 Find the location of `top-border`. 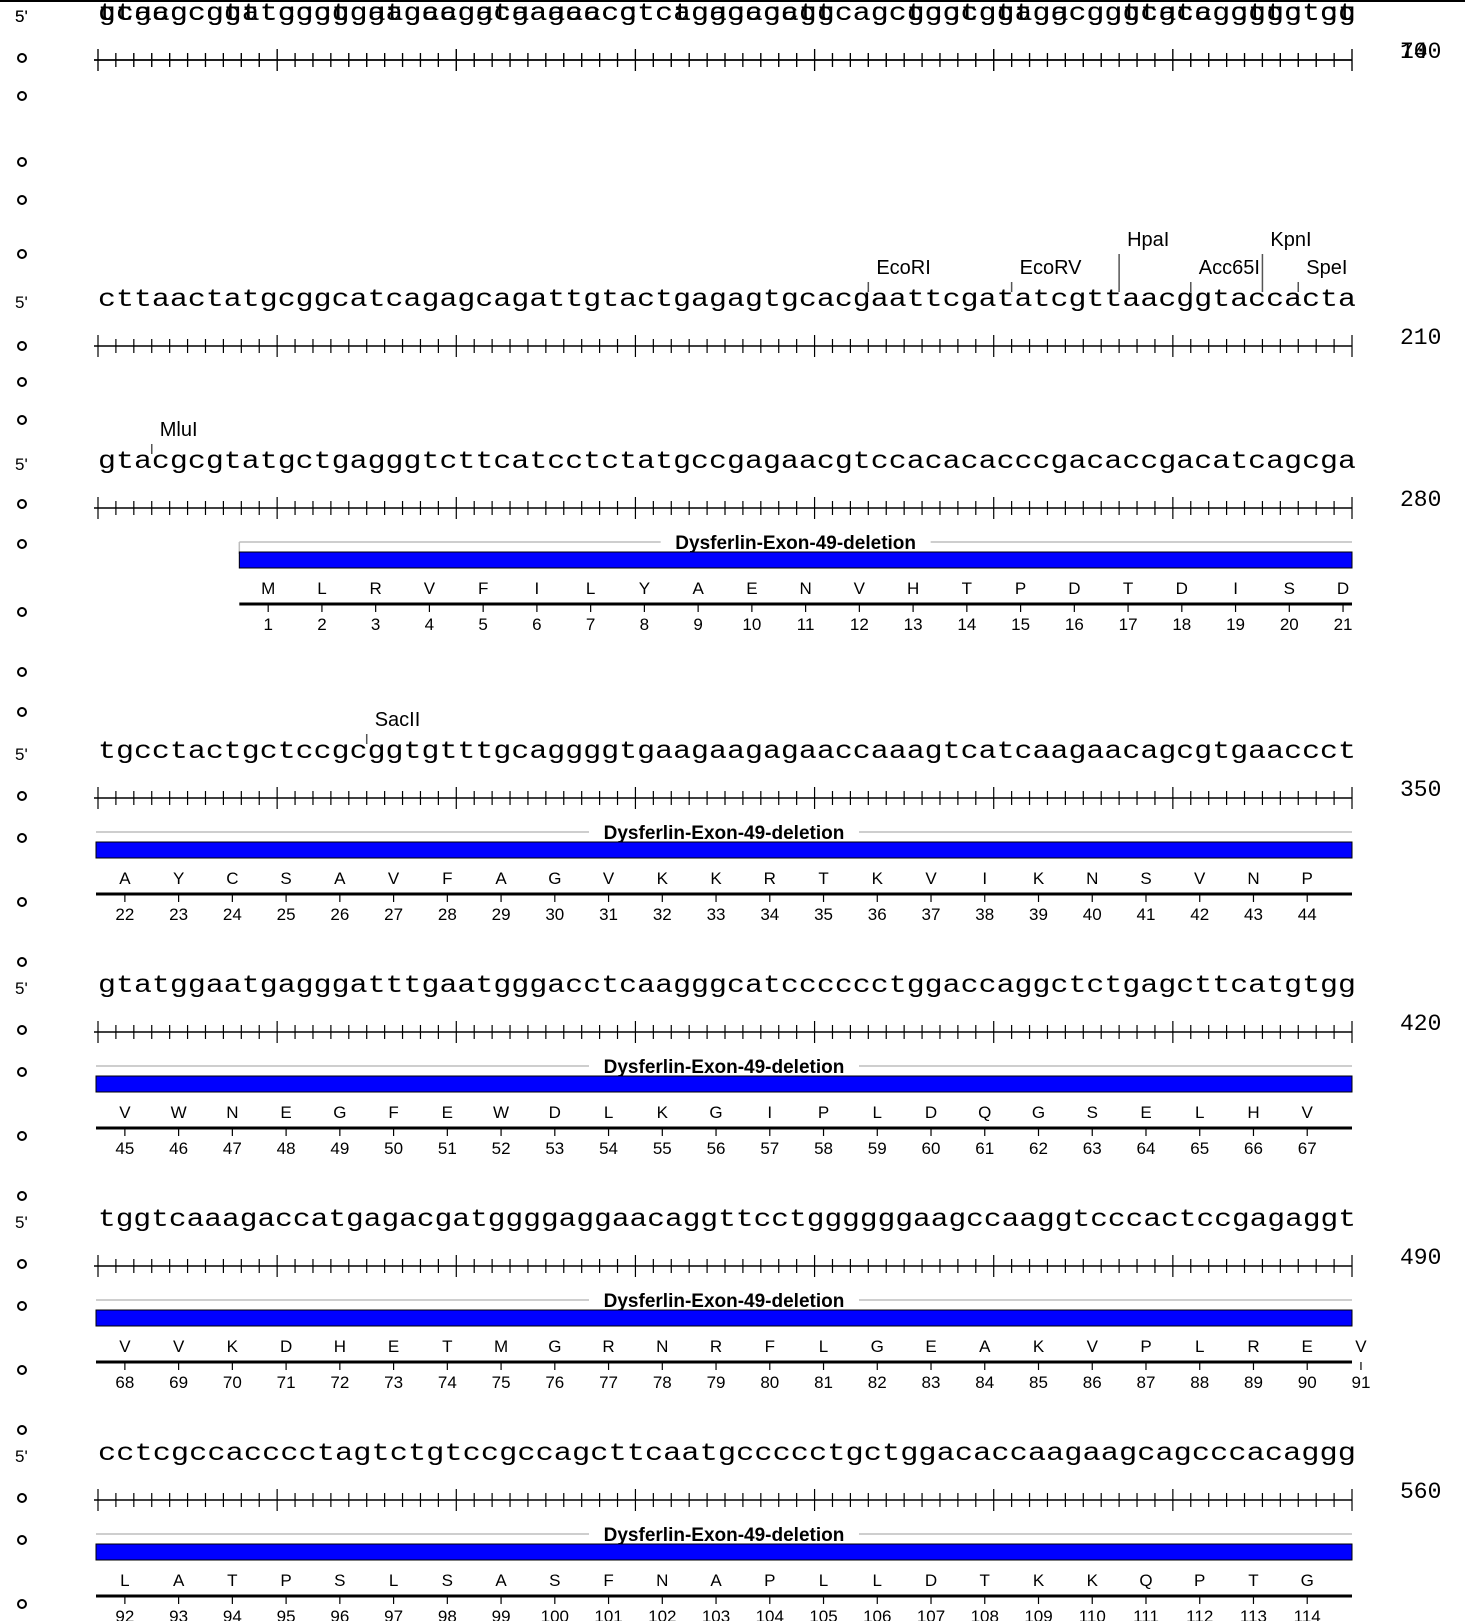

top-border is located at coordinates (732, 1).